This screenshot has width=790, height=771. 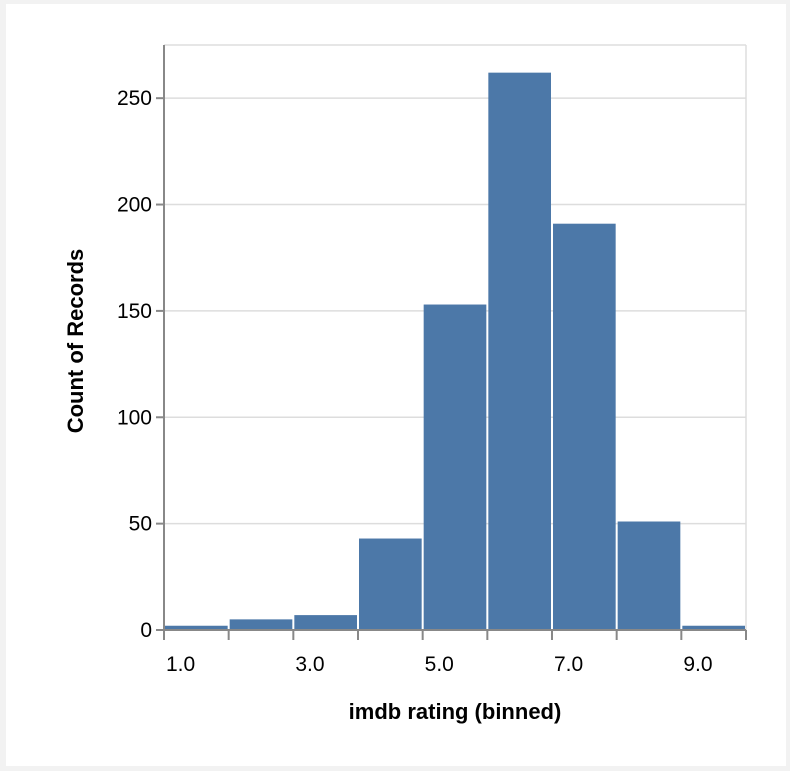 What do you see at coordinates (455, 711) in the screenshot?
I see `x-axis-title: imdb rating (binned)` at bounding box center [455, 711].